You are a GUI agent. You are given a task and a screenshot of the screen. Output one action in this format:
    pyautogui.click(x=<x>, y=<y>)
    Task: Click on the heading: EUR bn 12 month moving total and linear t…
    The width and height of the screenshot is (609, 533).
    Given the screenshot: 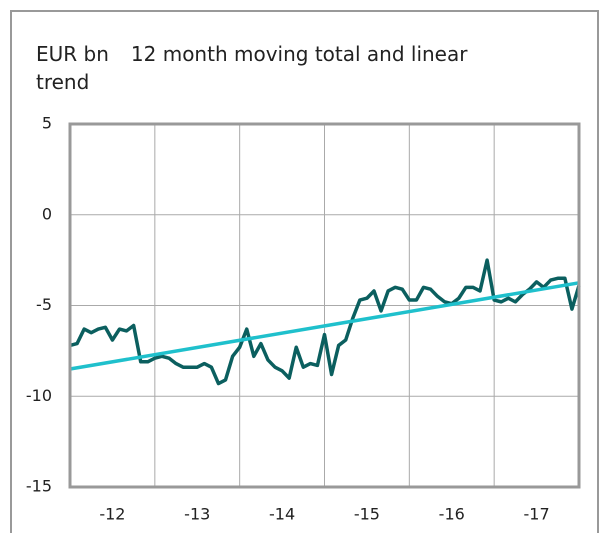 What is the action you would take?
    pyautogui.click(x=271, y=68)
    